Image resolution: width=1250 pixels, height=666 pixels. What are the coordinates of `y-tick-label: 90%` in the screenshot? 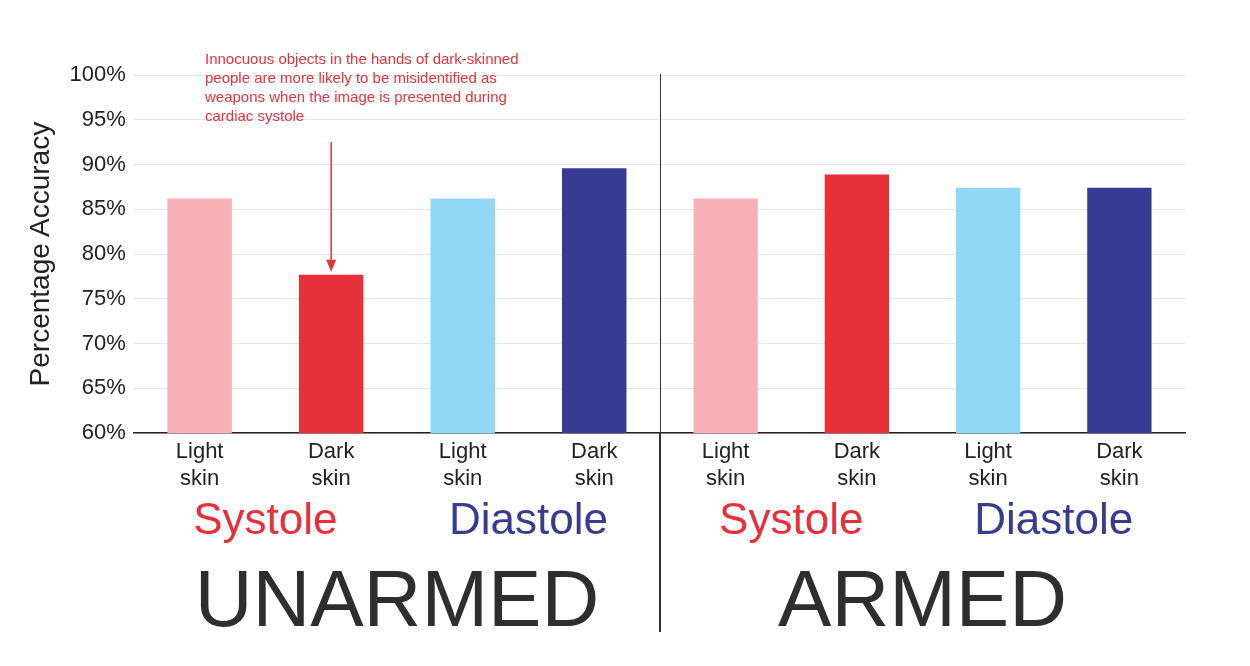 It's located at (103, 163).